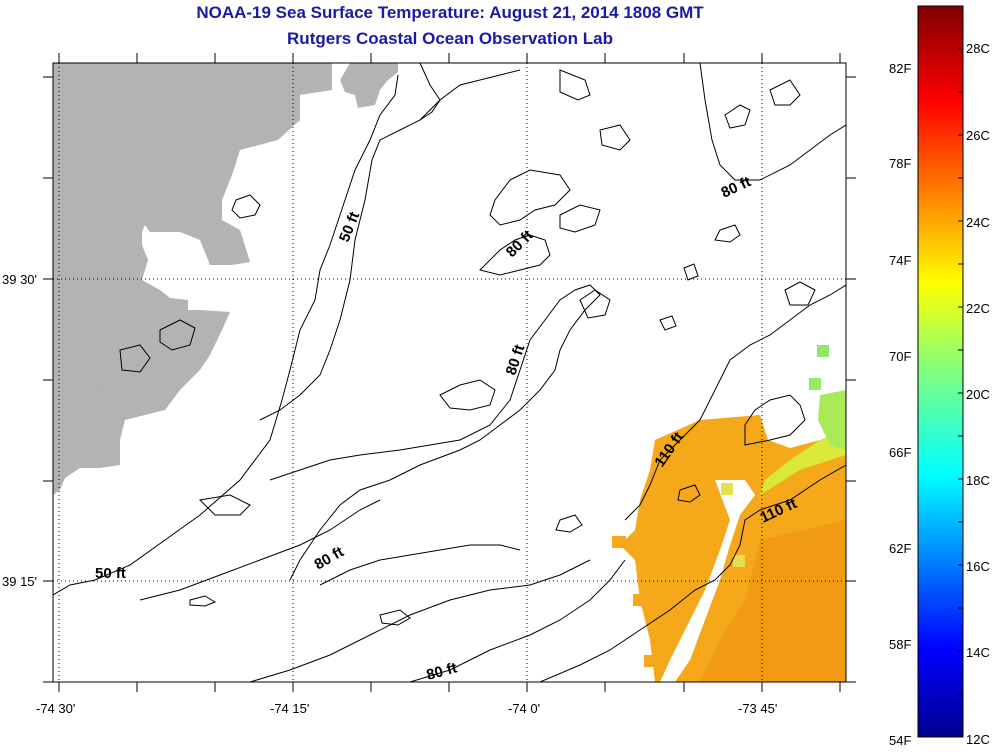 The height and width of the screenshot is (754, 1000). Describe the element at coordinates (900, 68) in the screenshot. I see `colorbar-f-label: 82F` at that location.